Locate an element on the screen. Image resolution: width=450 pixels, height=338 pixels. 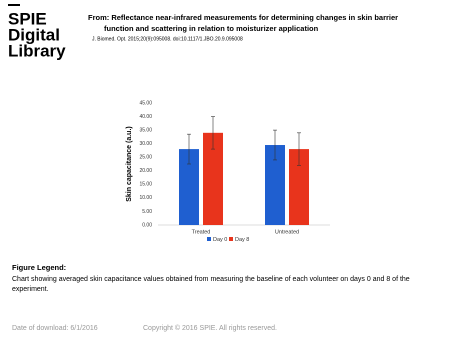
y-axis-label: Skin capacitance (a.u.) is located at coordinates (129, 163).